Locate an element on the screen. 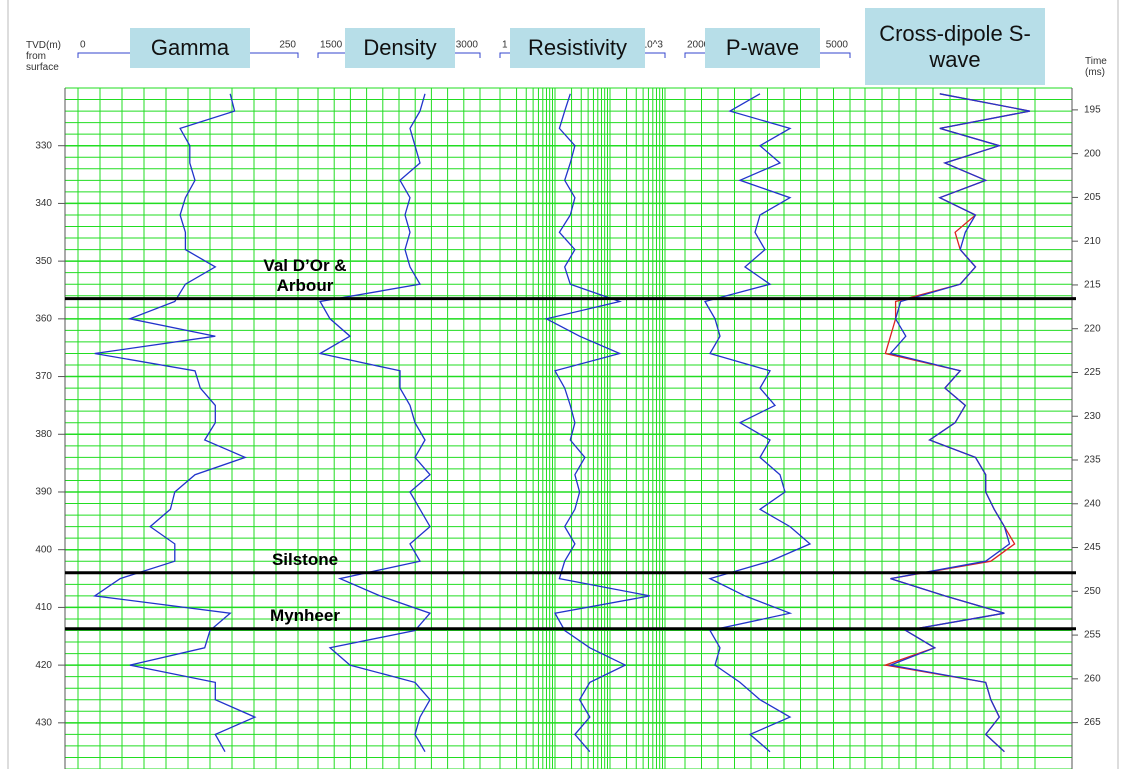  y2-tick-label: 200 is located at coordinates (1092, 153).